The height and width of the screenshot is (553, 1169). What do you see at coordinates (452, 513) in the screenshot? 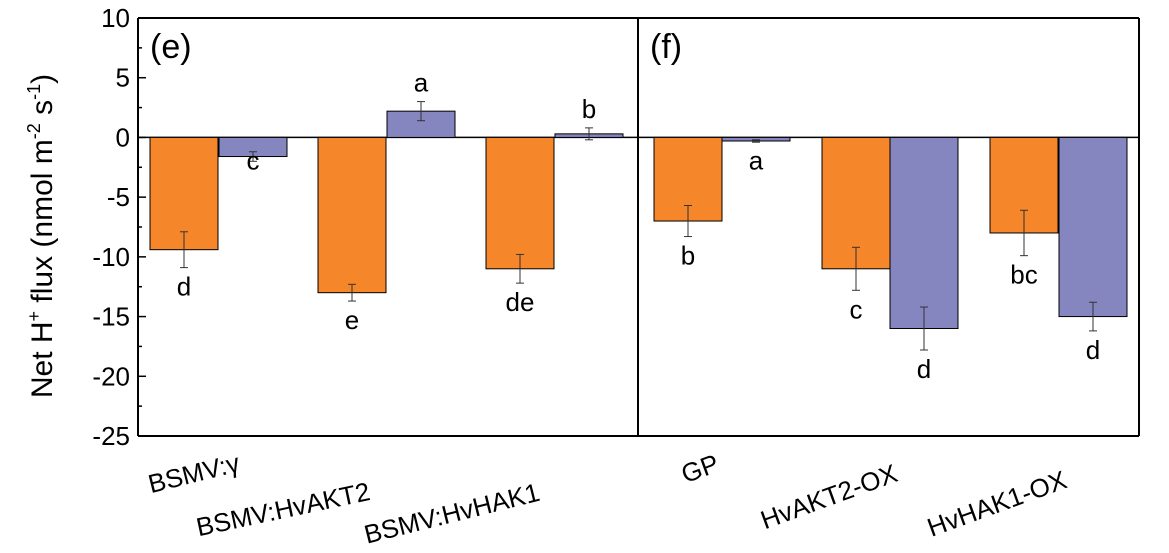
I see `x-tick-label: BSMV:HvHAK1` at bounding box center [452, 513].